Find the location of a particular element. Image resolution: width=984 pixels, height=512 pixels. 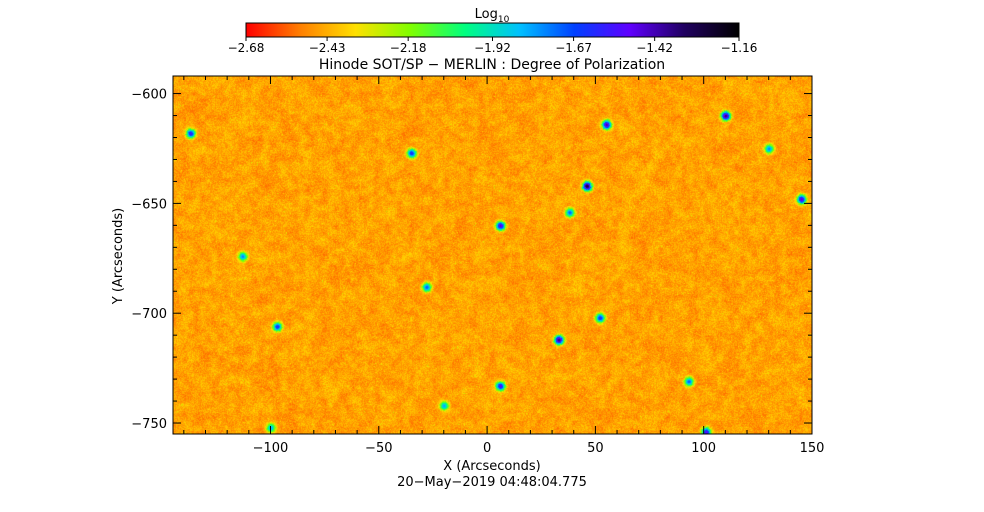

colorbar-ticks: −2.68 −2.43 −2.18 −1.92 −1.67 −1.42 −1.16 is located at coordinates (493, 46).